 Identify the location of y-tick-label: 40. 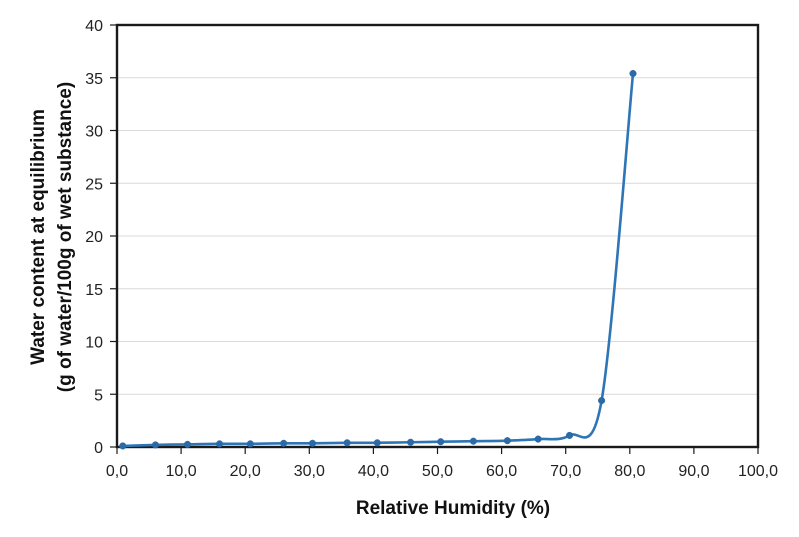
(94, 26).